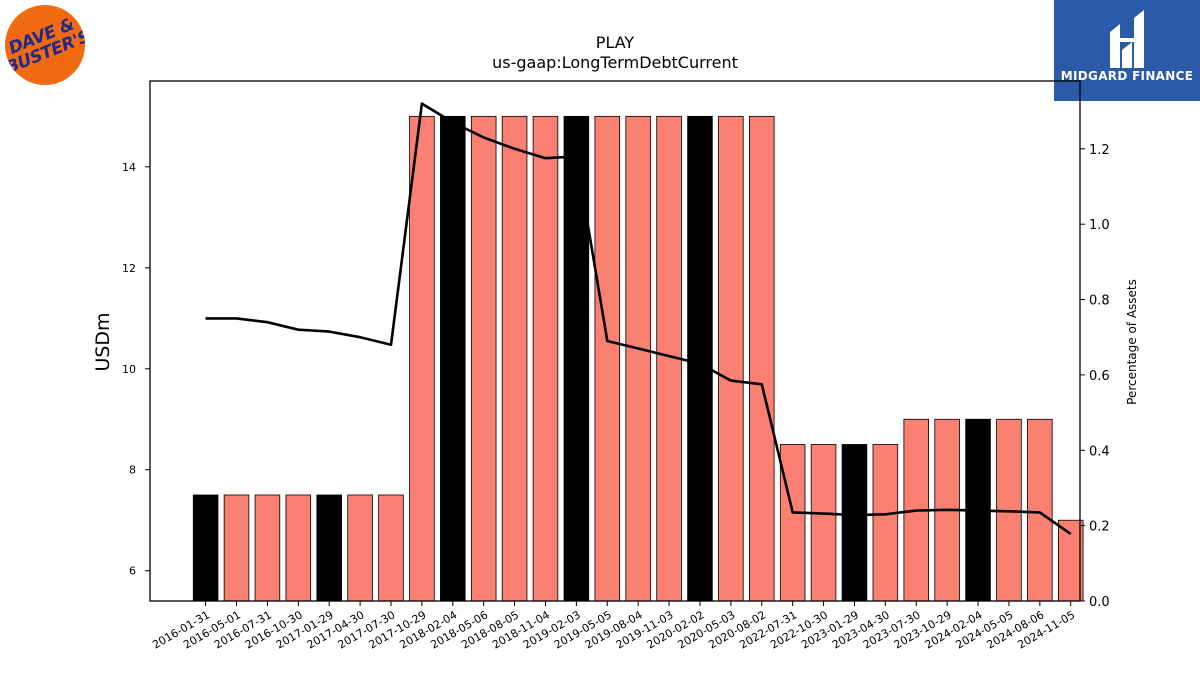 This screenshot has width=1200, height=675. What do you see at coordinates (1099, 150) in the screenshot?
I see `y2-tick-label: 1.2` at bounding box center [1099, 150].